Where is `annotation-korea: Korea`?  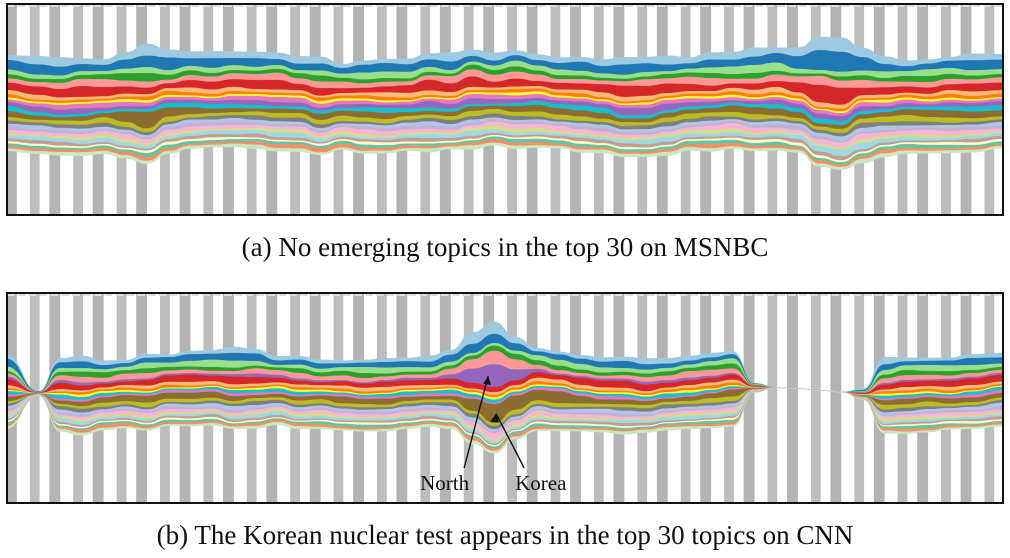 annotation-korea: Korea is located at coordinates (541, 483).